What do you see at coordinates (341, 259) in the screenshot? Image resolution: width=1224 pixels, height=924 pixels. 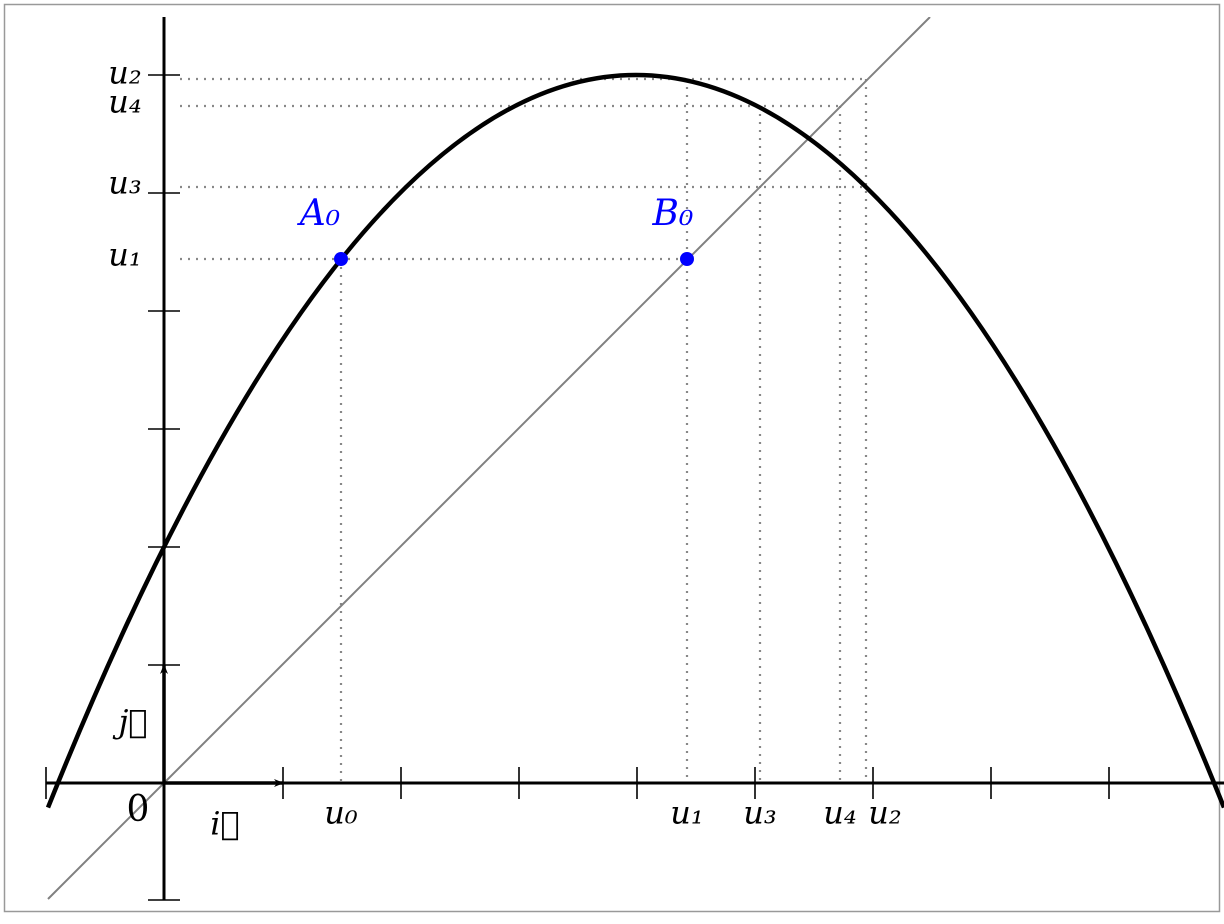 I see `point-a0` at bounding box center [341, 259].